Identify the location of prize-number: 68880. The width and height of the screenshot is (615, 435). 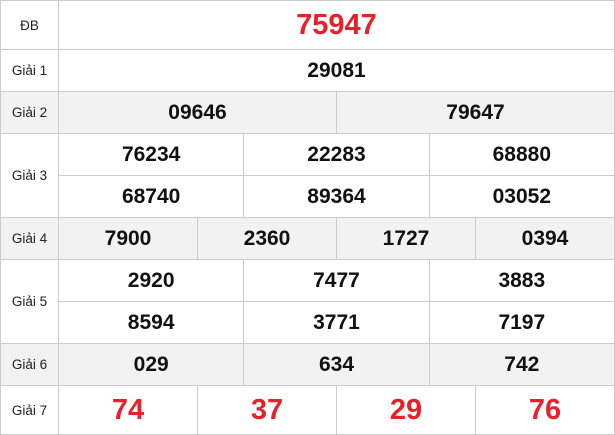
(521, 154).